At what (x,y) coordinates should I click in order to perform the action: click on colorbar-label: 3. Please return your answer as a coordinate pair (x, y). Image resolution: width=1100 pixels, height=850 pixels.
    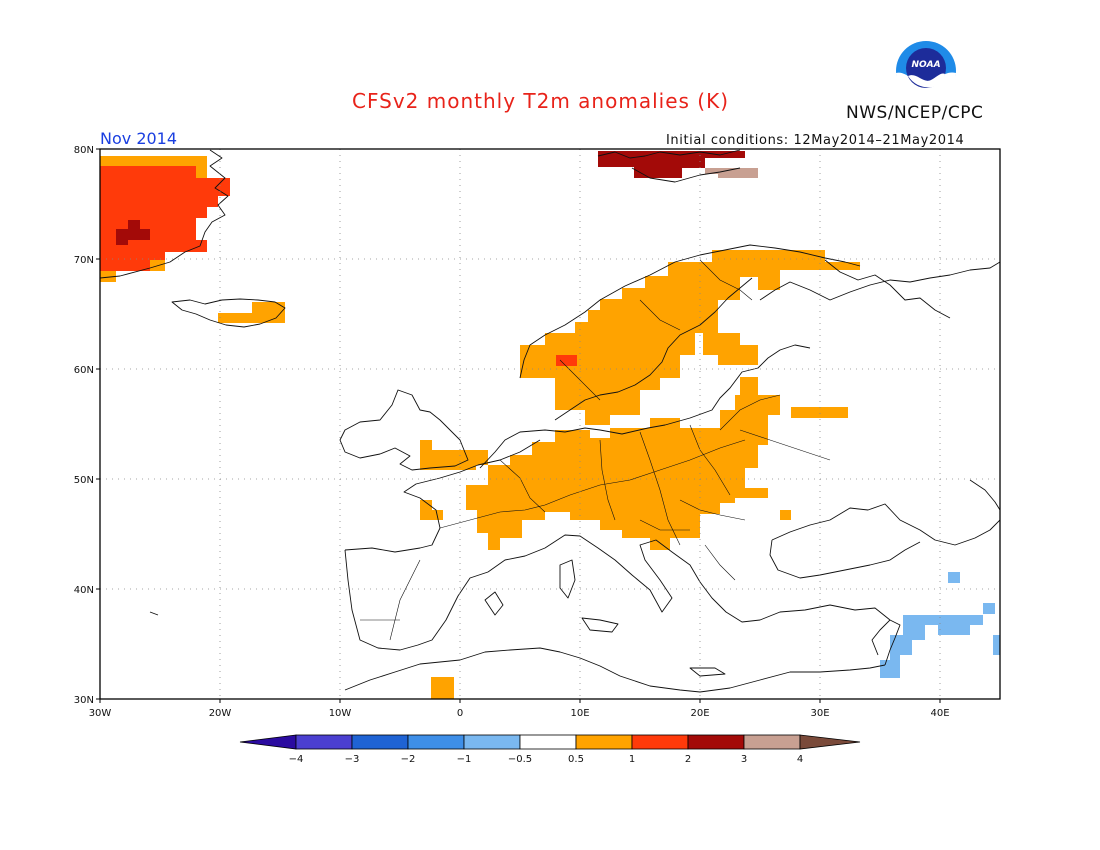
    Looking at the image, I should click on (744, 759).